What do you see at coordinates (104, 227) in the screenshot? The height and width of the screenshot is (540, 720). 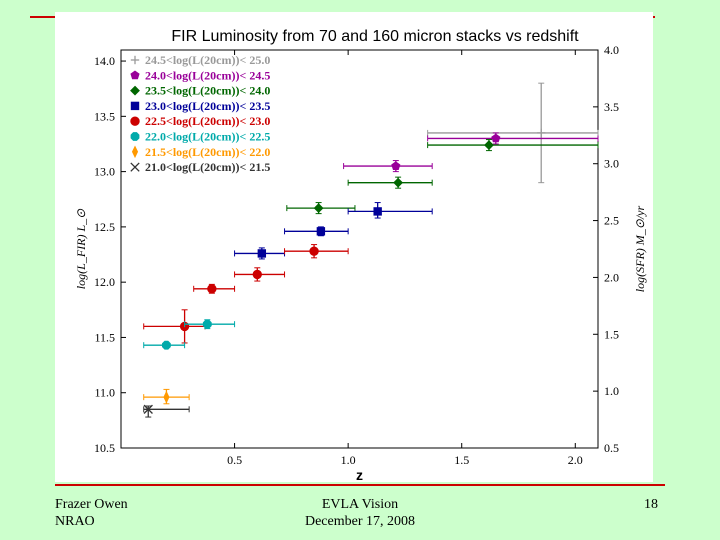 I see `y-tick-label: 12.5` at bounding box center [104, 227].